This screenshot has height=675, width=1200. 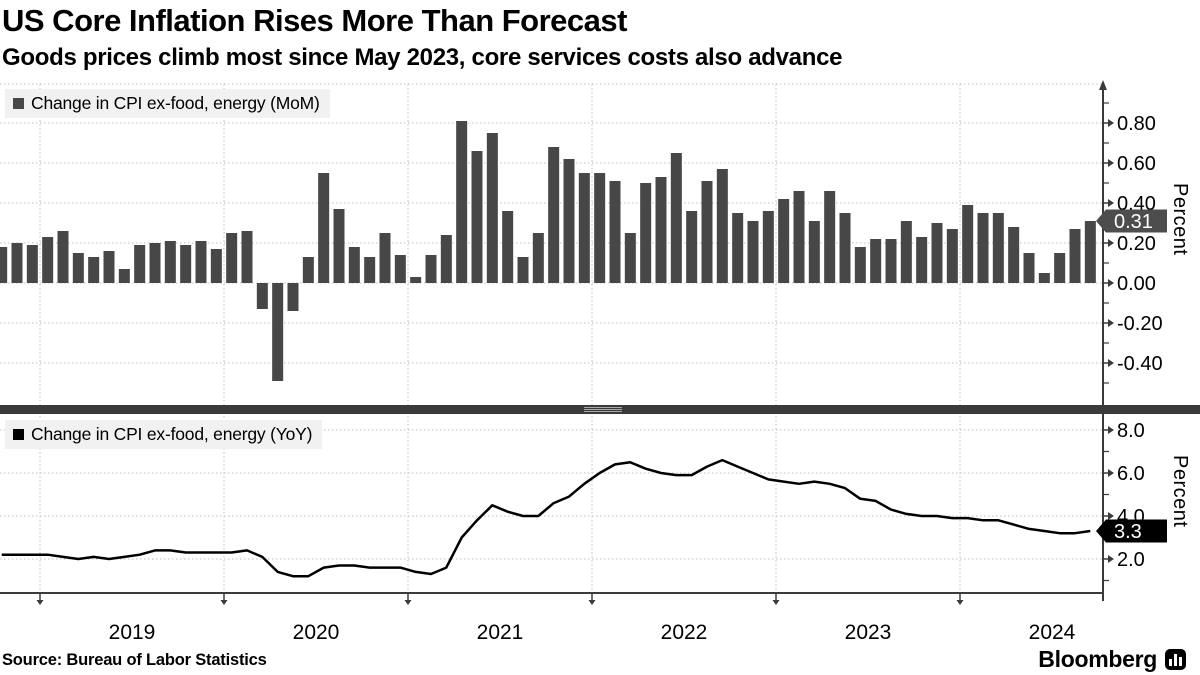 I want to click on bloomberg-wordmark: Bloomberg, so click(x=1097, y=659).